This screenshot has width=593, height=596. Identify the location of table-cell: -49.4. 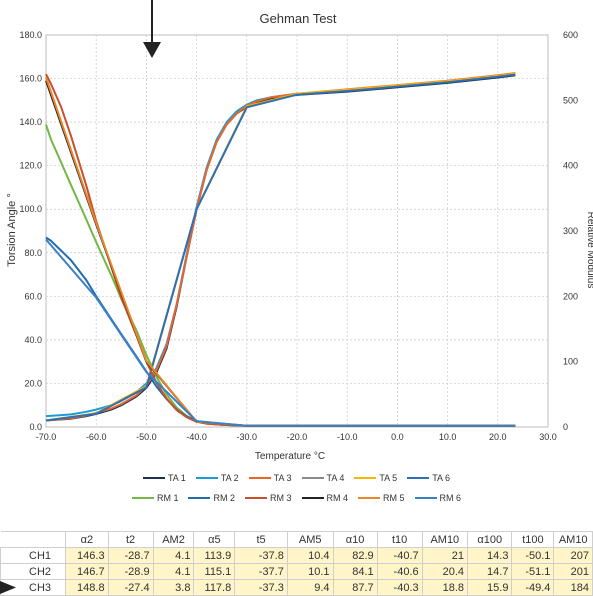
(533, 587).